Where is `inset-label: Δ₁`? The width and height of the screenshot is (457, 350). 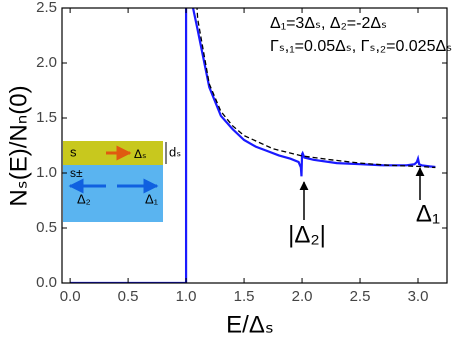 inset-label: Δ₁ is located at coordinates (152, 198).